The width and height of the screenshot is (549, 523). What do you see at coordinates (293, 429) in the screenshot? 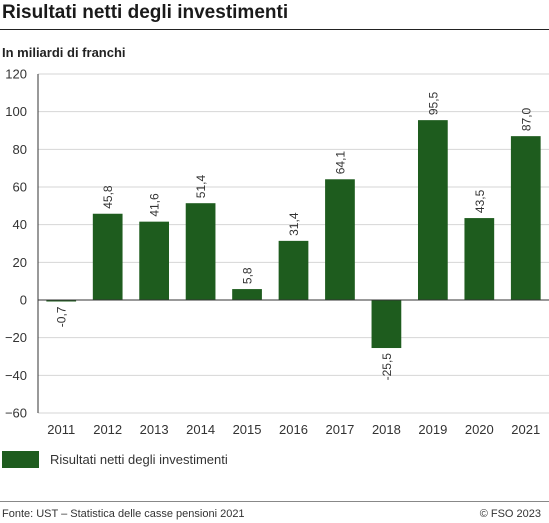
I see `x-tick-label: 2016` at bounding box center [293, 429].